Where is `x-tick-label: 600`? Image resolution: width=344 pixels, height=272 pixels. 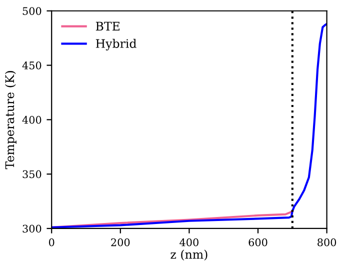
x-tick-label: 600 is located at coordinates (258, 242).